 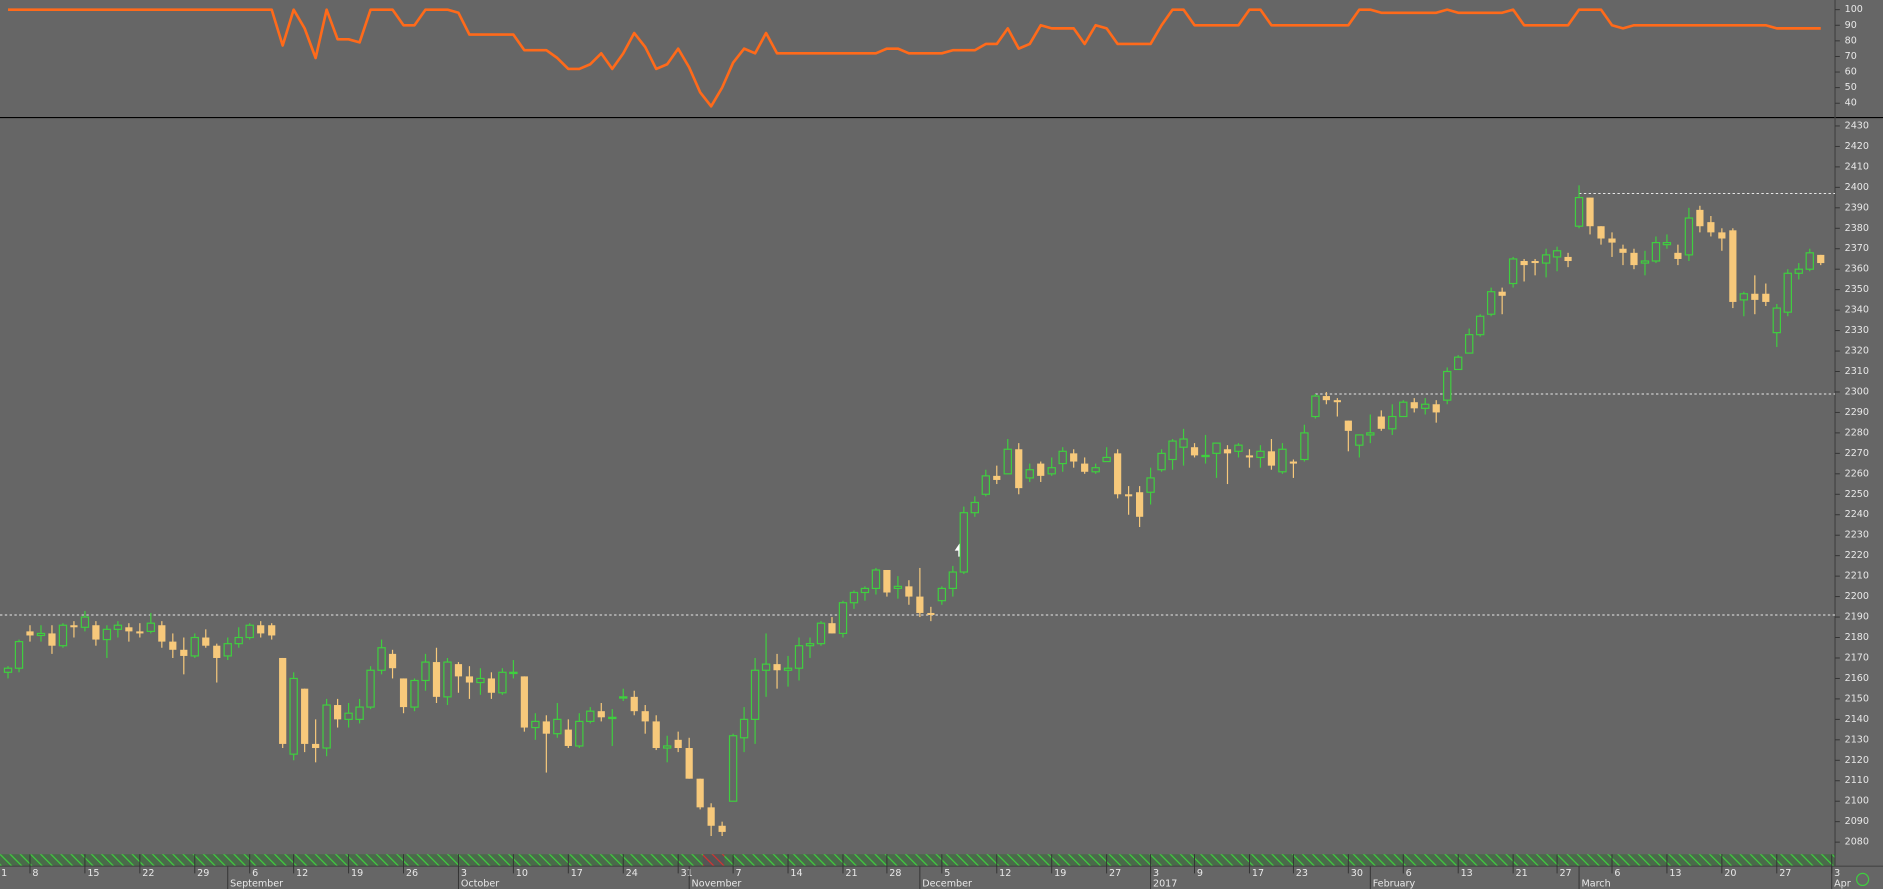 What do you see at coordinates (1857, 166) in the screenshot?
I see `y-tick-label: 2410` at bounding box center [1857, 166].